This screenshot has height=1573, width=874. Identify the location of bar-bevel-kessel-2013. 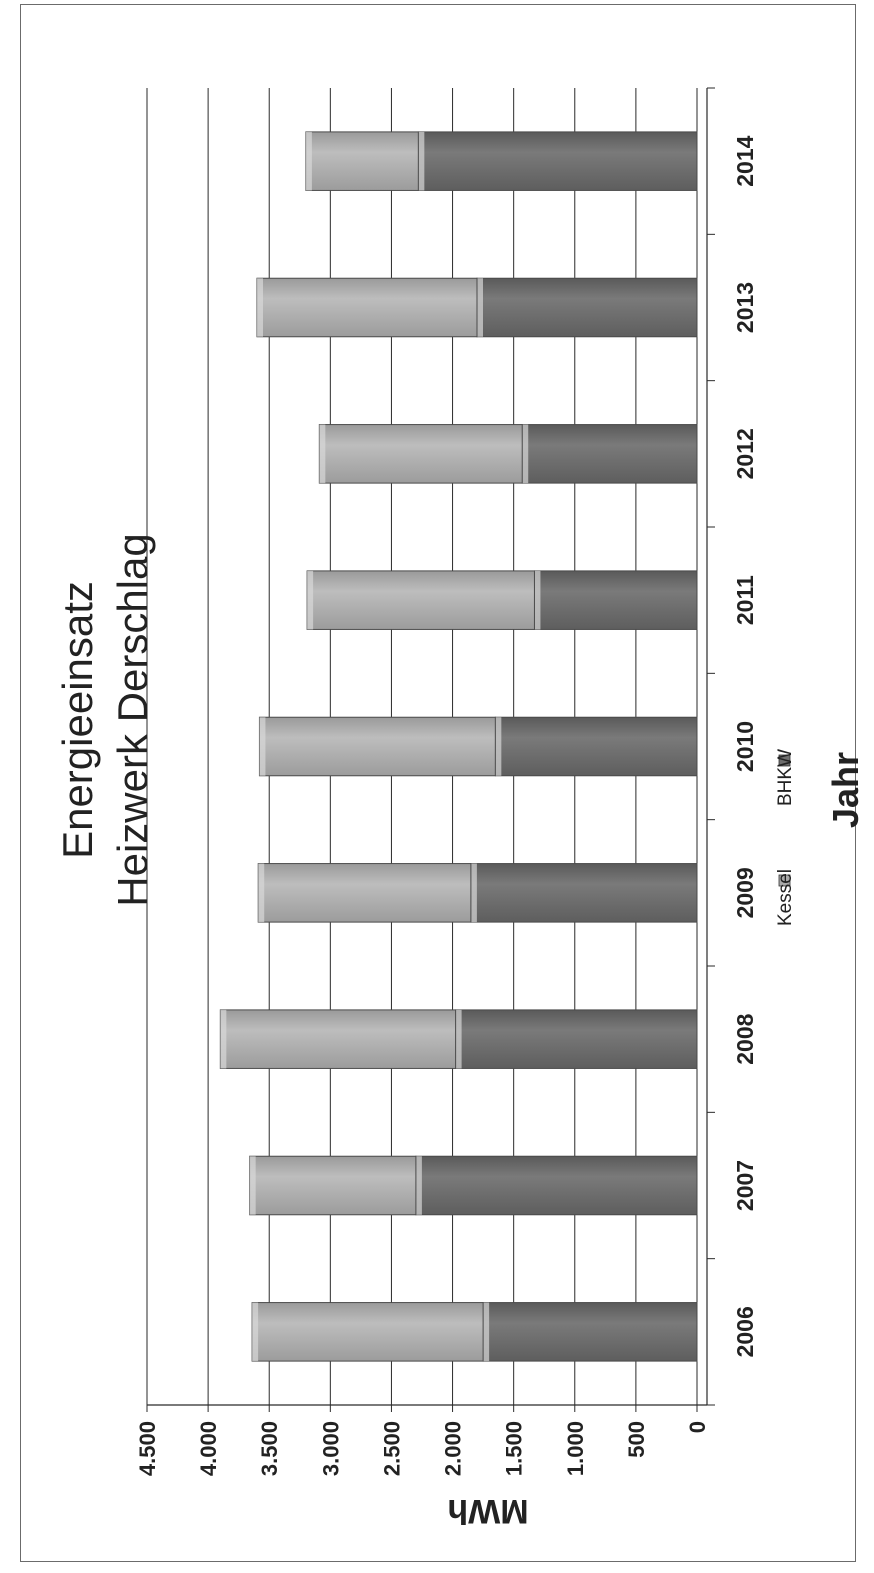
(260, 307).